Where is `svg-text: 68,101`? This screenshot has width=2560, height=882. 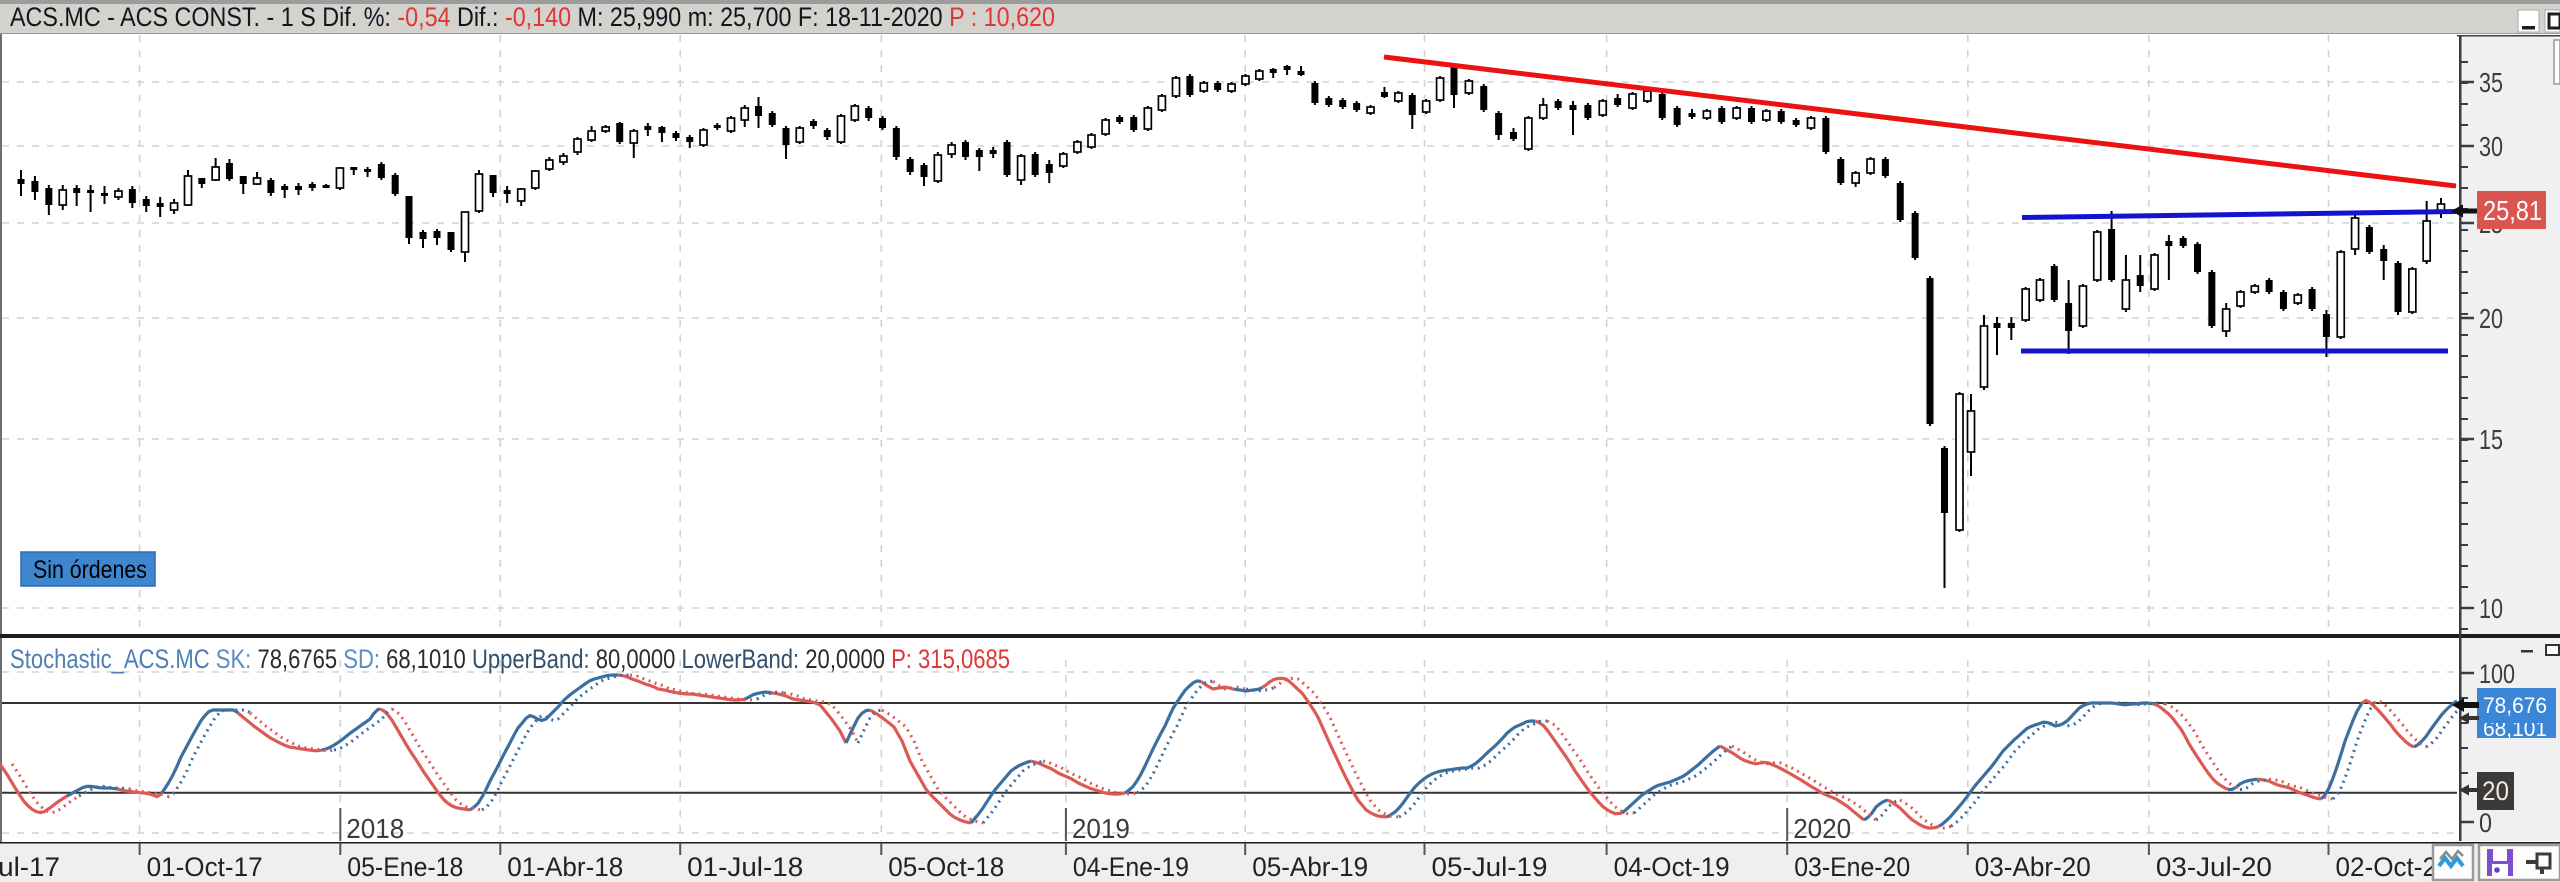 svg-text: 68,101 is located at coordinates (2515, 728).